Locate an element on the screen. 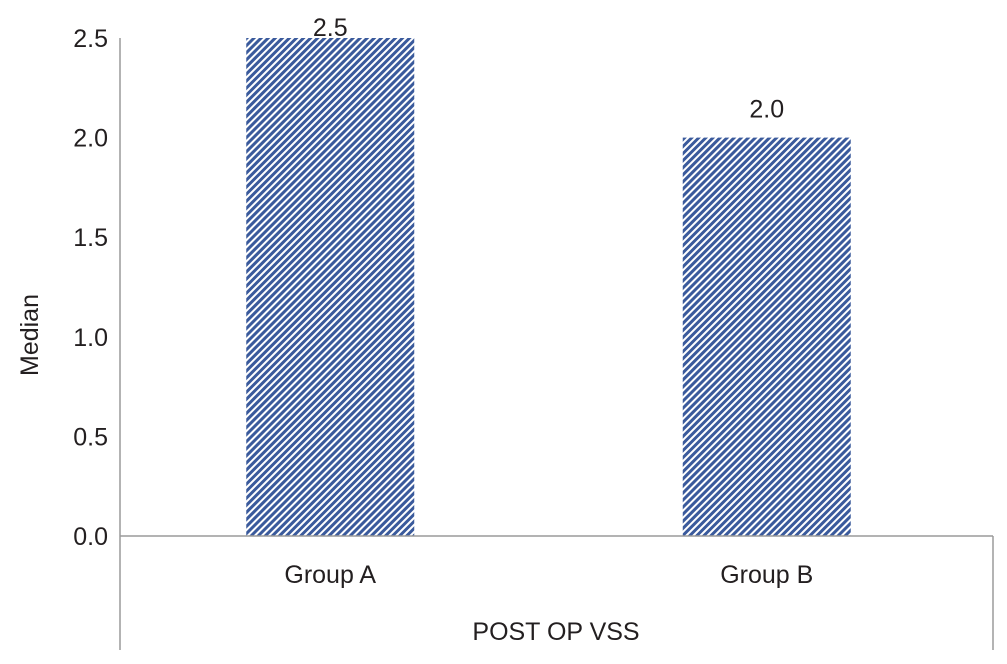 This screenshot has height=664, width=1007. x-category-label: Group B is located at coordinates (766, 575).